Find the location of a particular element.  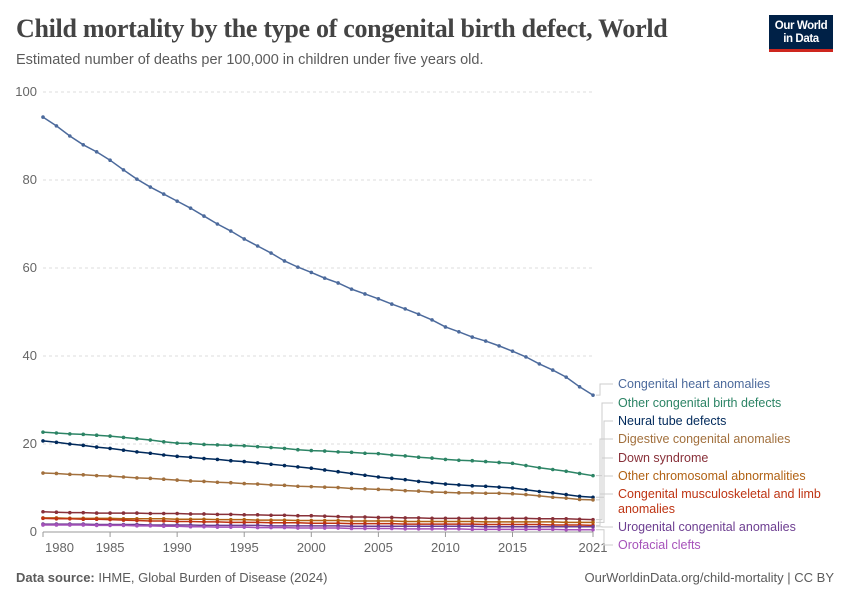

y-tick-label: 60 is located at coordinates (30, 267).